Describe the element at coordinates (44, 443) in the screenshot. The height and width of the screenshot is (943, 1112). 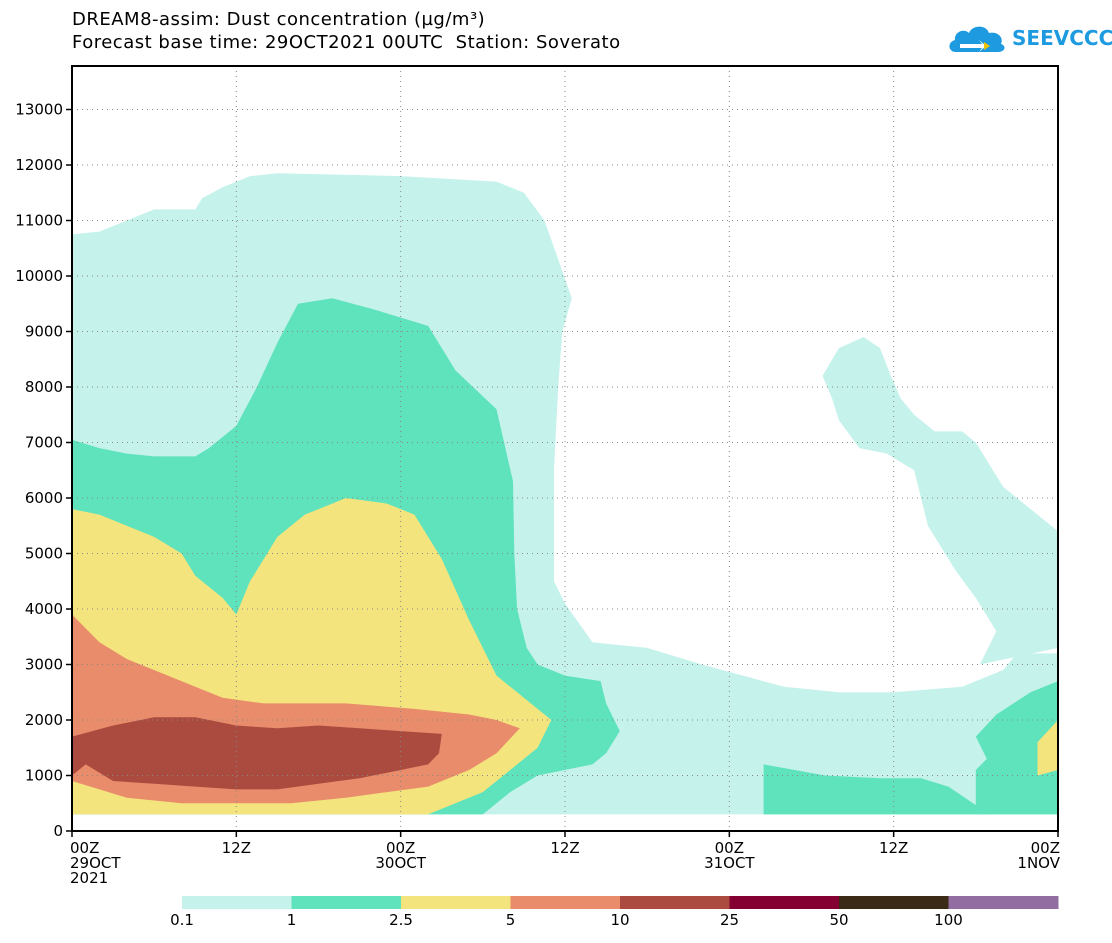
I see `y-tick-label: 7000` at that location.